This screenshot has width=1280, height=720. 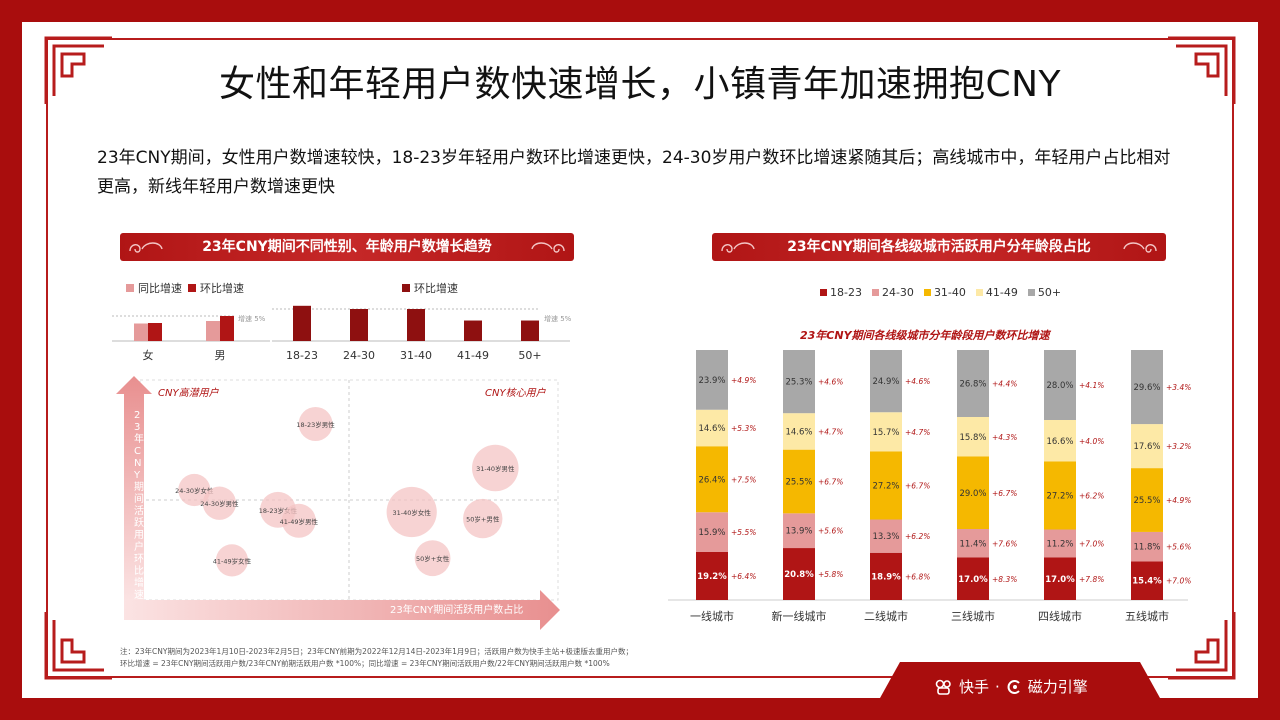 I want to click on segment-growth-label: +6.4%, so click(x=743, y=576).